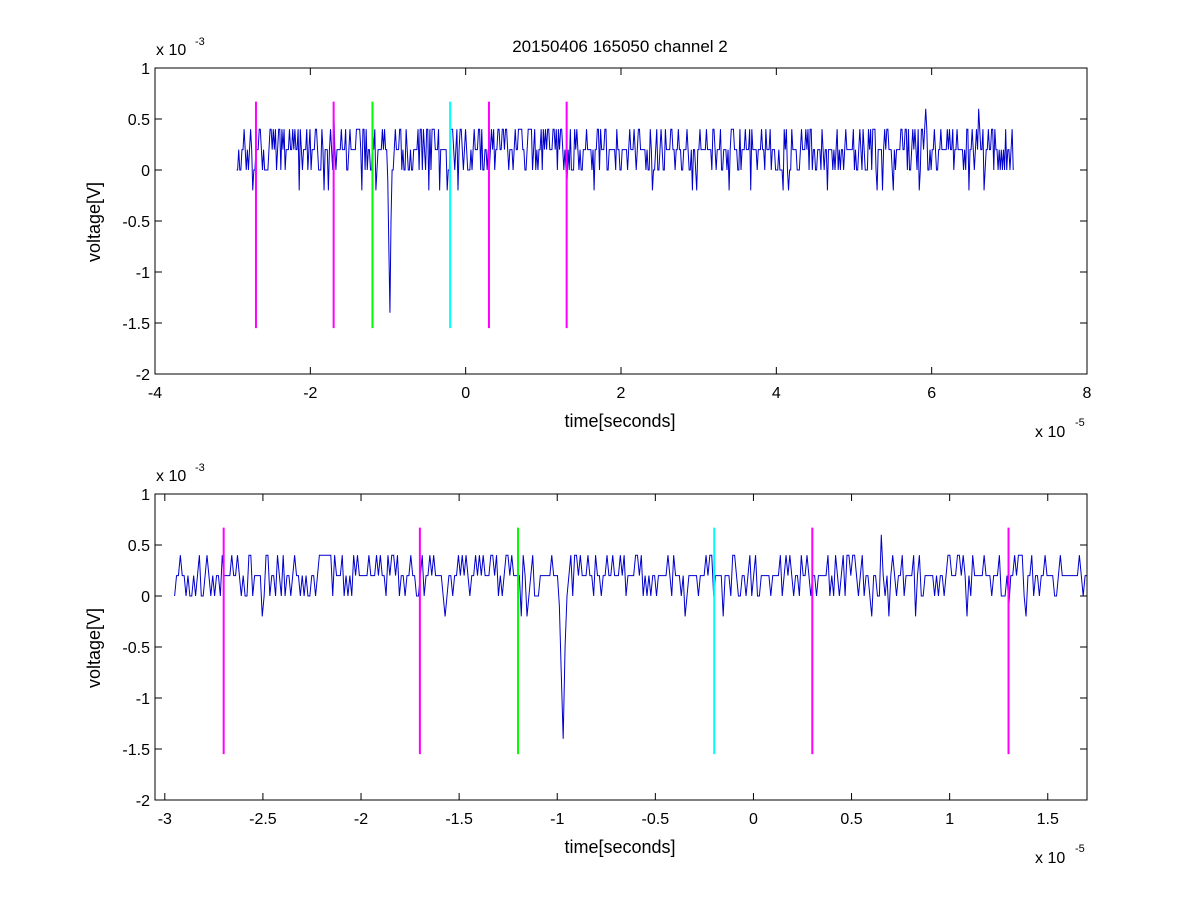 The image size is (1200, 900). Describe the element at coordinates (200, 42) in the screenshot. I see `top-y-exponent-power: -3` at that location.